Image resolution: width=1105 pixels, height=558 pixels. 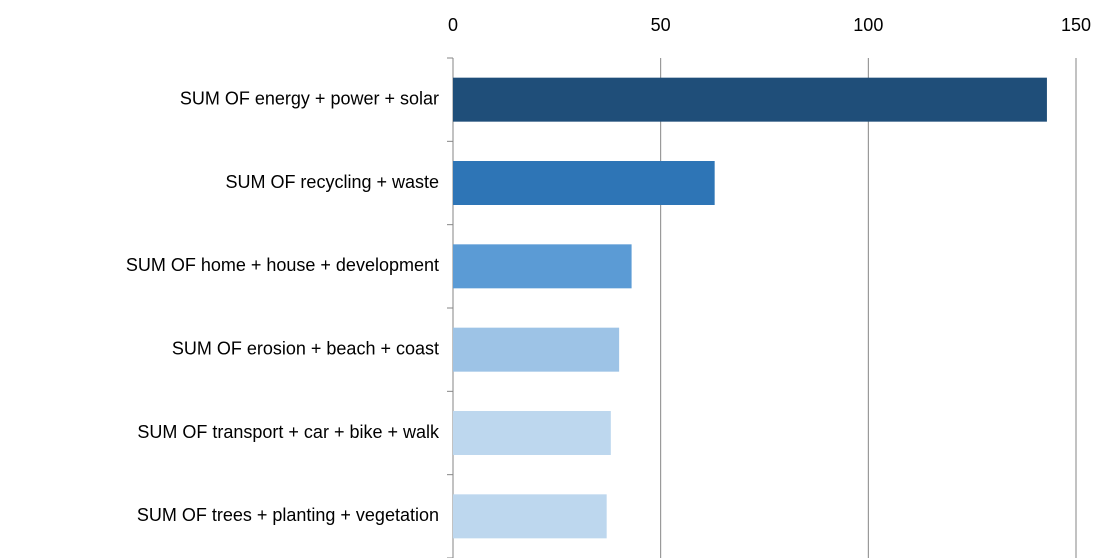 I want to click on x-tick-label: 100, so click(x=868, y=25).